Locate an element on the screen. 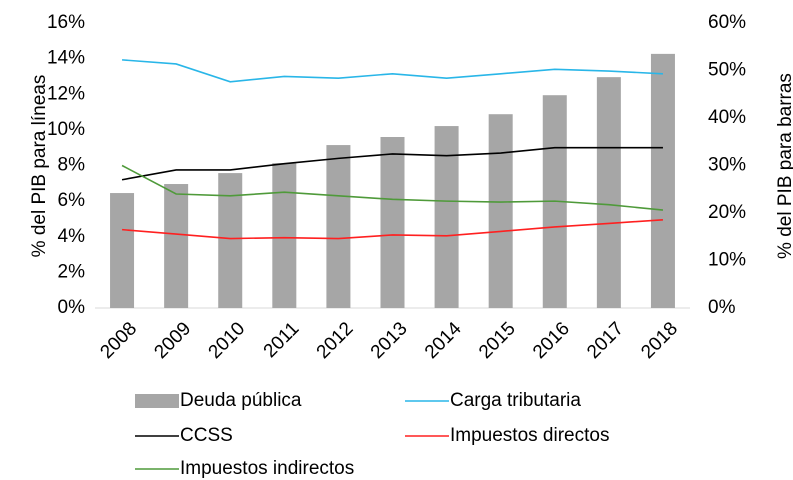 The image size is (793, 480). y2-tick-label: 30% is located at coordinates (727, 165).